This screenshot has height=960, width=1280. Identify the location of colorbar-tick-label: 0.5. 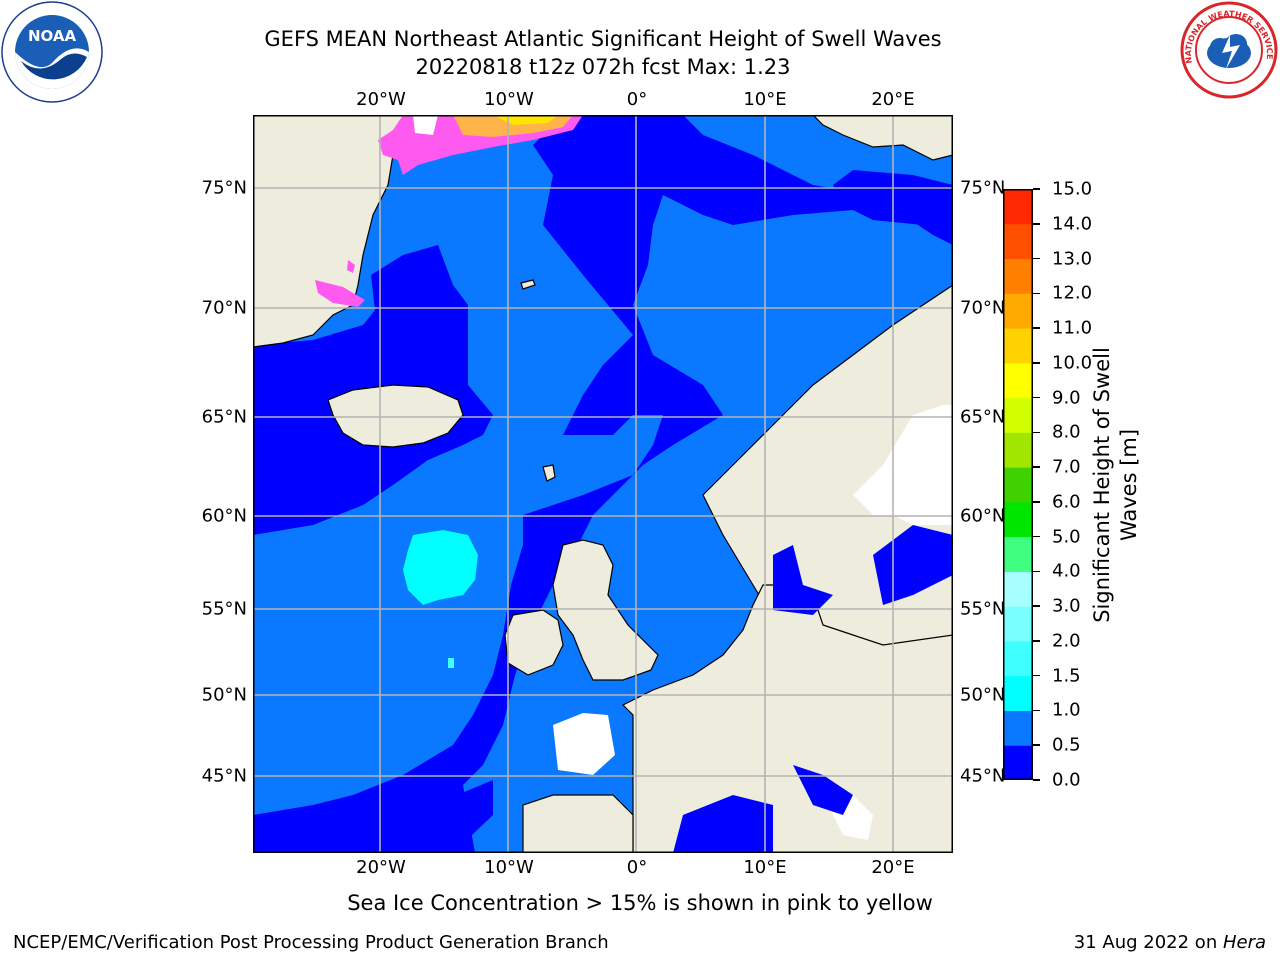
(1066, 745).